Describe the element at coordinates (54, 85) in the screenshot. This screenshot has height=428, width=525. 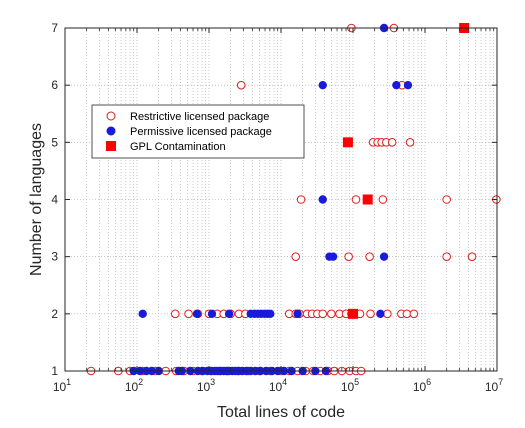
I see `y-tick-label: 6` at that location.